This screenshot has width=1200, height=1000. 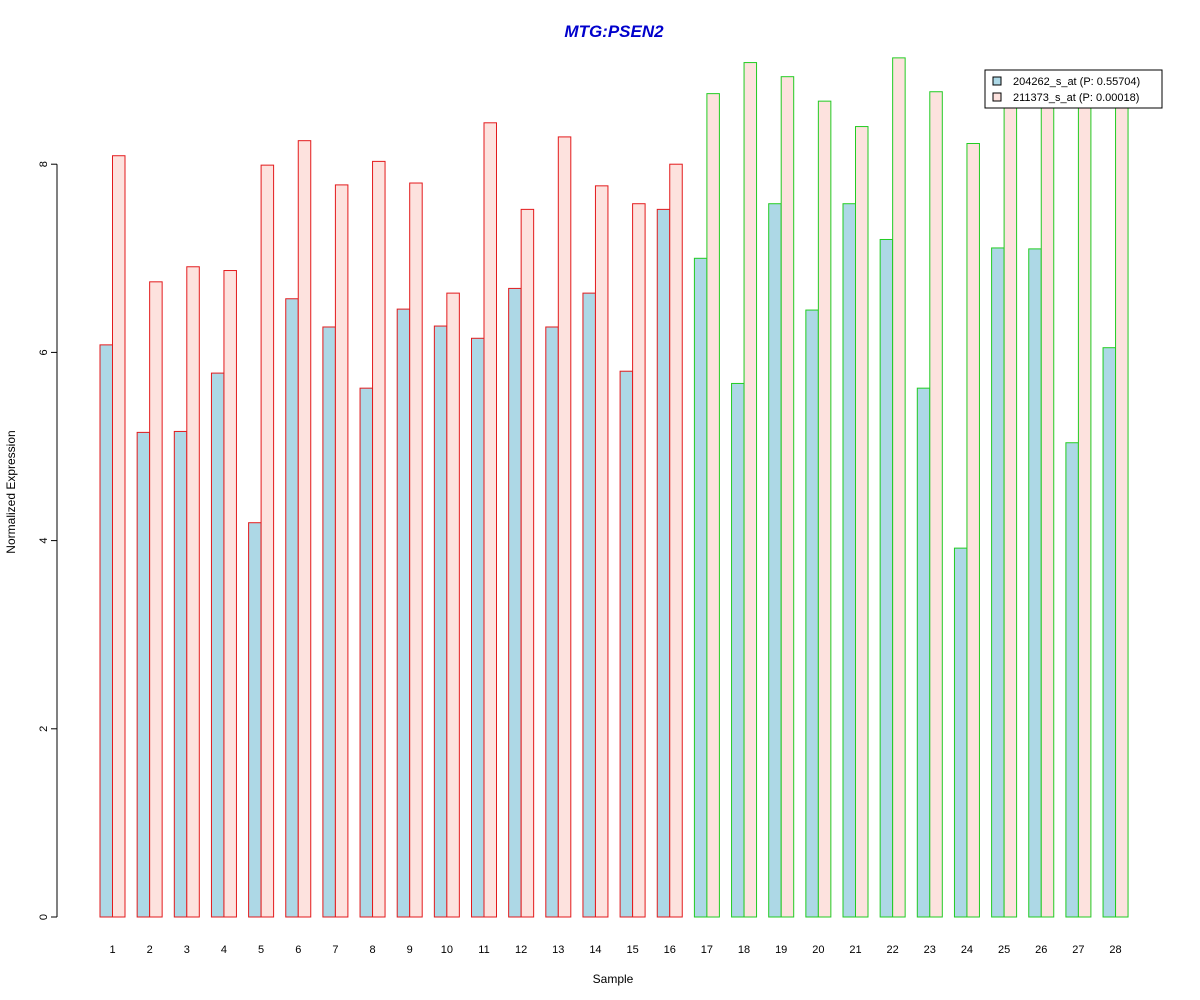 I want to click on x-tick-label: 16, so click(x=670, y=950).